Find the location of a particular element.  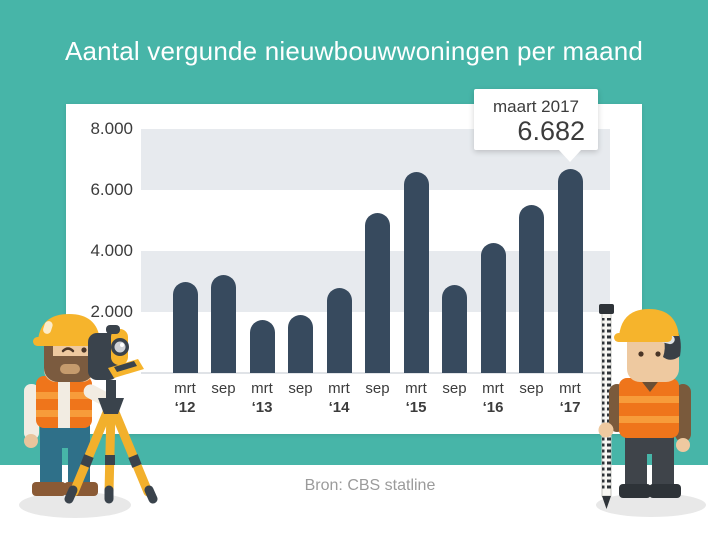

theodolite-lens is located at coordinates (120, 347).